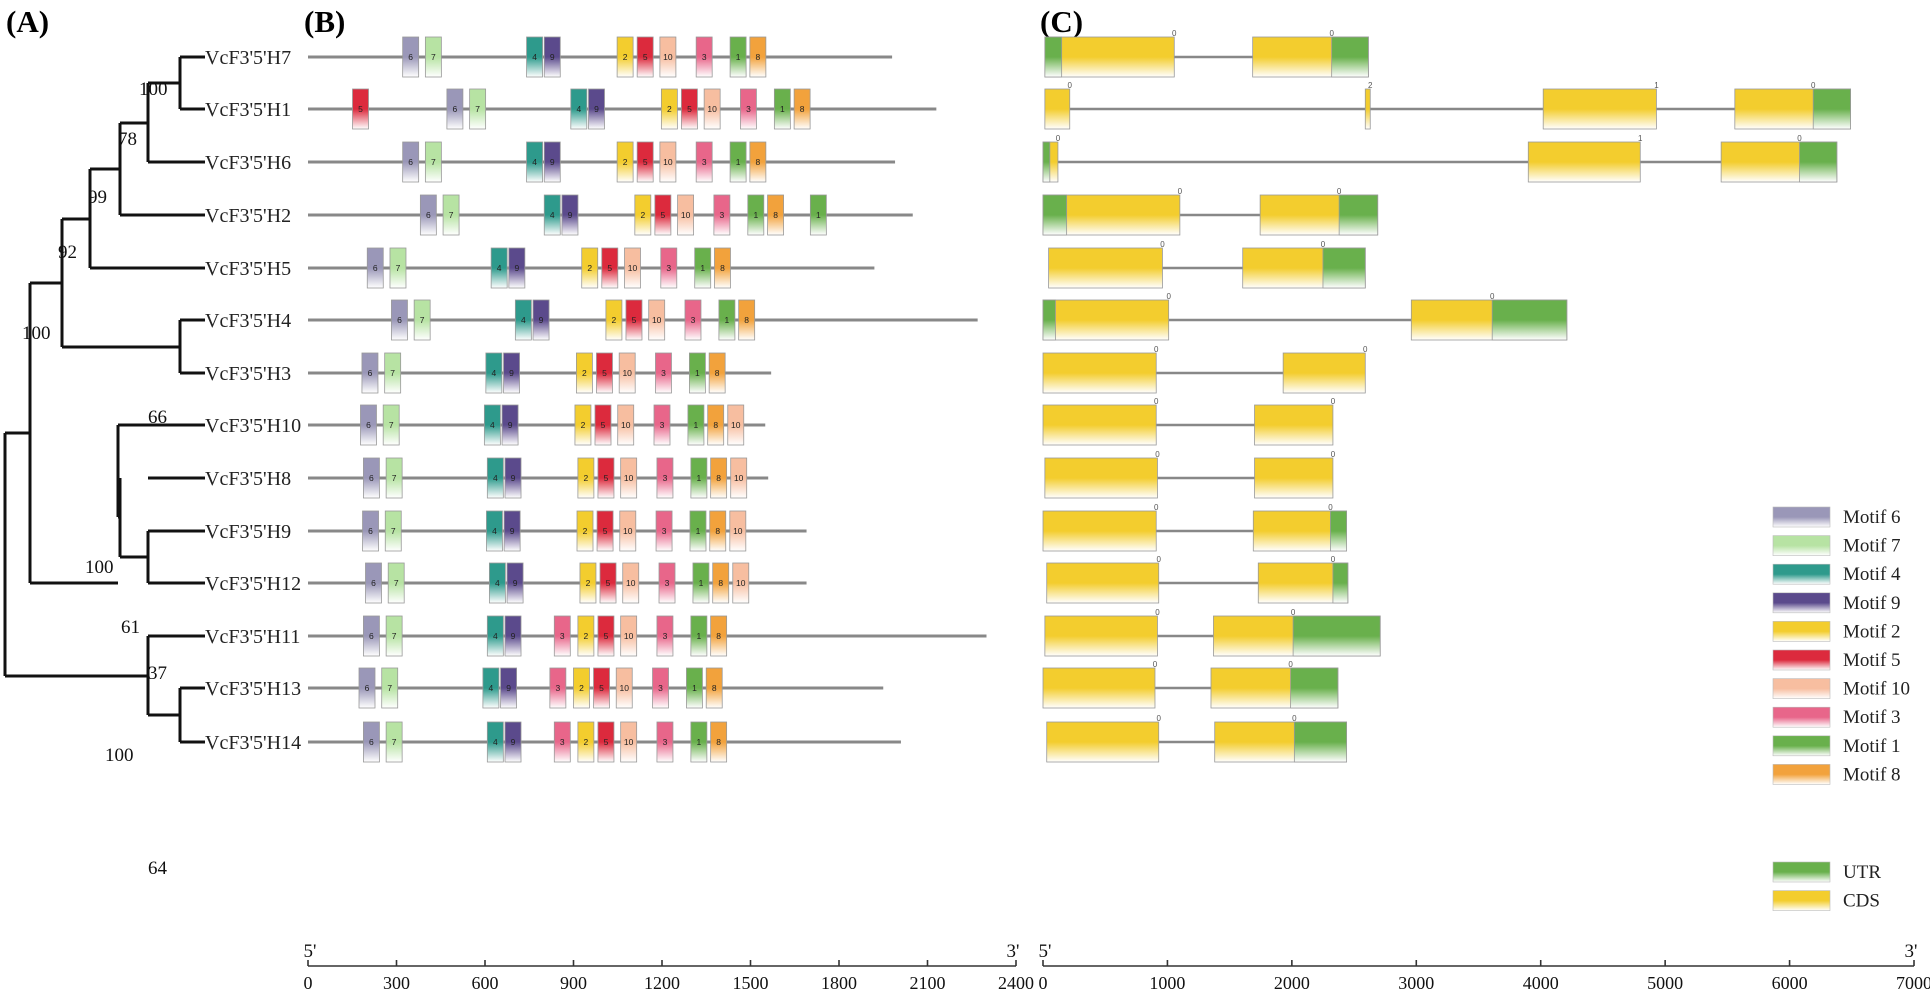 The width and height of the screenshot is (1930, 995). Describe the element at coordinates (643, 320) in the screenshot. I see `motif-row: 6 7 4 9 2 5 10 3 1 8` at that location.